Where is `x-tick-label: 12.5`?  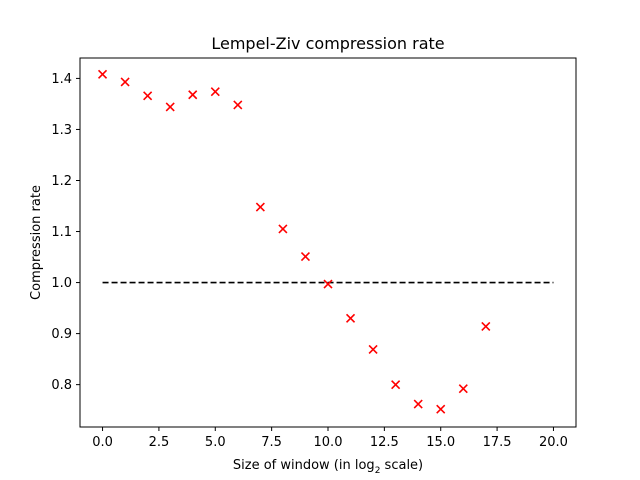
x-tick-label: 12.5 is located at coordinates (384, 442).